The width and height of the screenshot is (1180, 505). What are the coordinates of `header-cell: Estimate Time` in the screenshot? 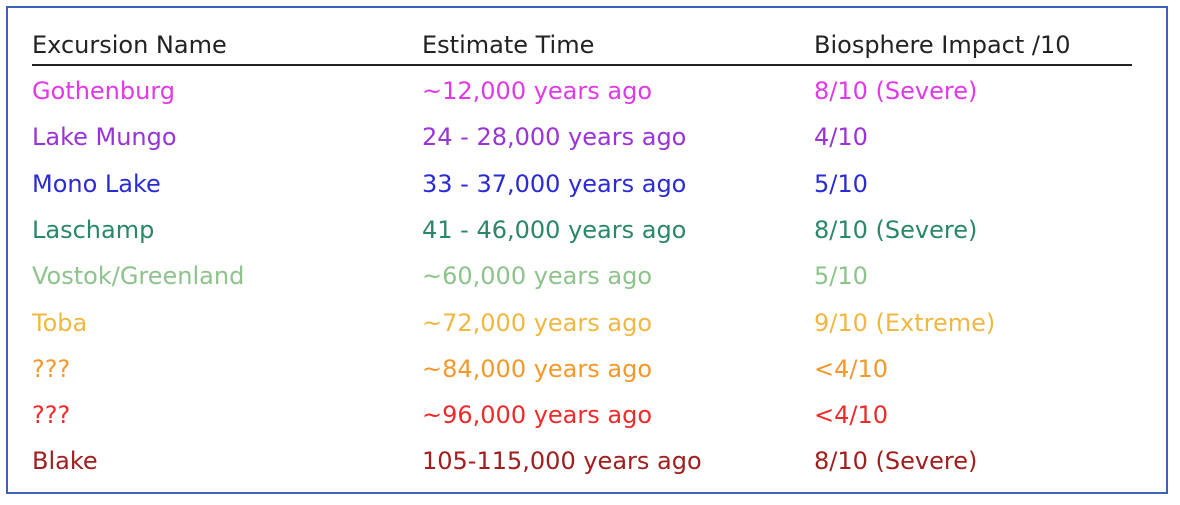 It's located at (508, 45).